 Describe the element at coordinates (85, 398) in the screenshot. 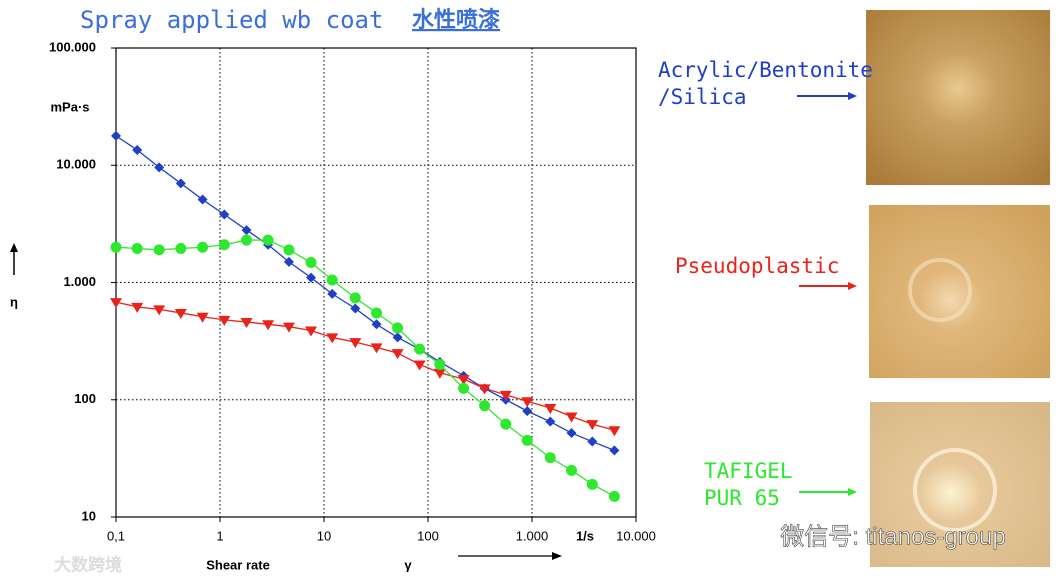

I see `y-tick-label: 100` at that location.